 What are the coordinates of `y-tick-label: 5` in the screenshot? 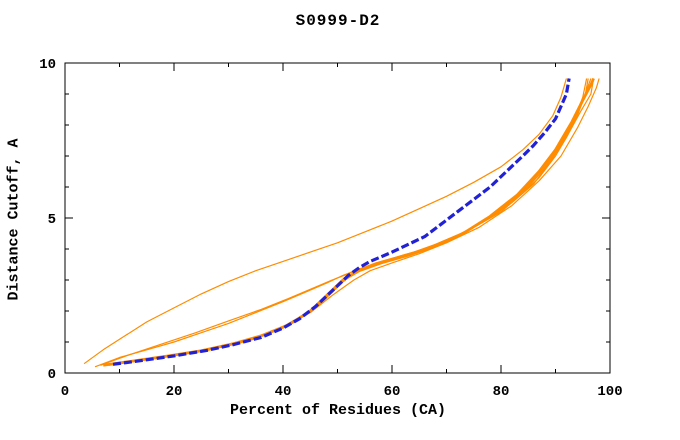 It's located at (52, 220).